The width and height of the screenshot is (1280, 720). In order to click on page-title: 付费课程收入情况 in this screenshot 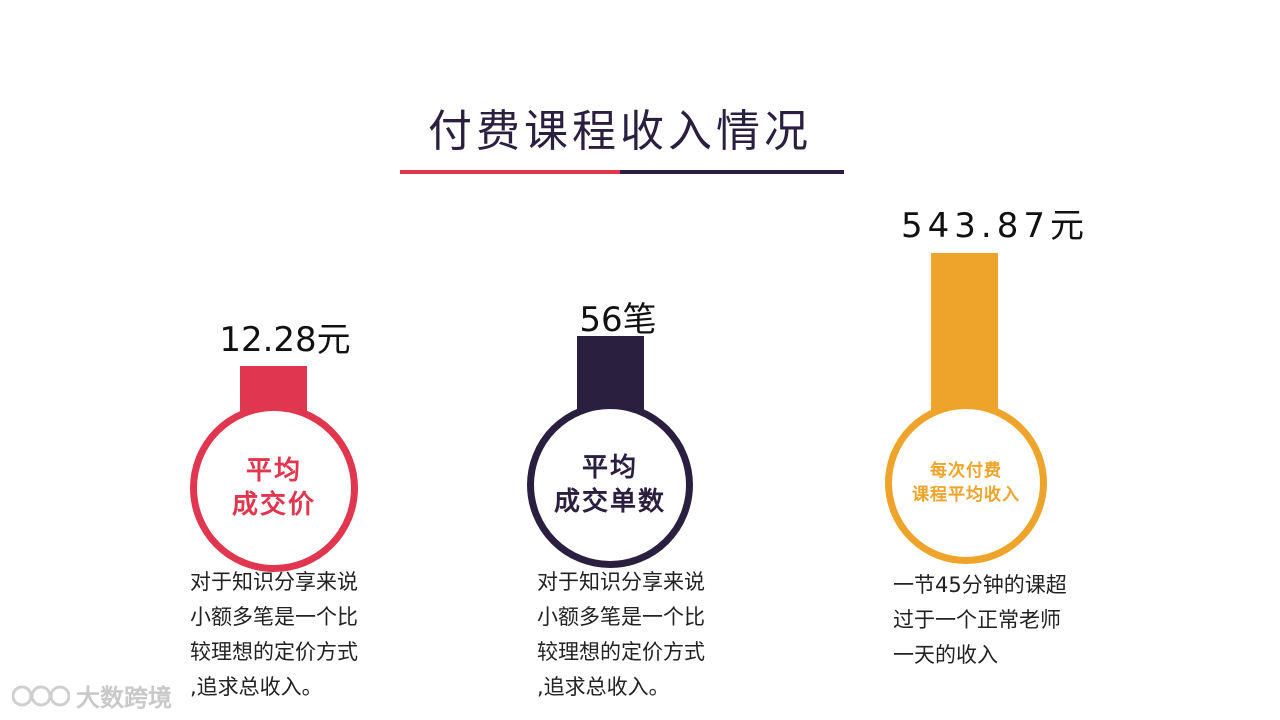, I will do `click(620, 131)`.